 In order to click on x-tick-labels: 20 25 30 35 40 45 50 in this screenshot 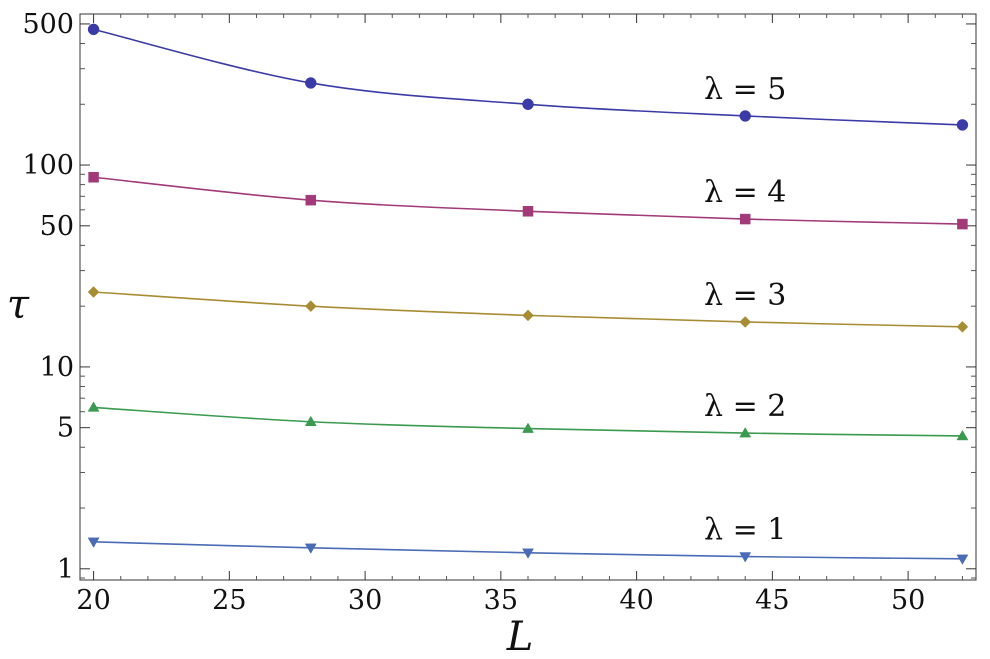, I will do `click(500, 600)`.